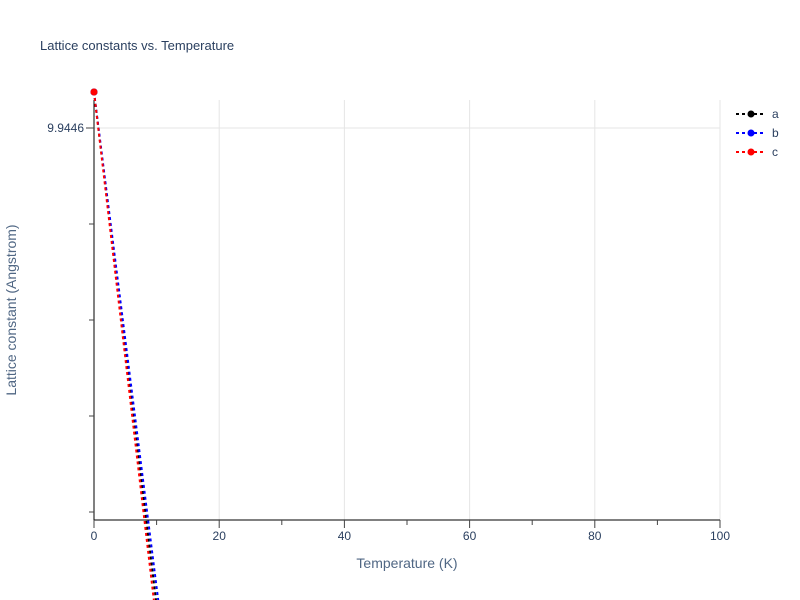 The height and width of the screenshot is (600, 800). Describe the element at coordinates (137, 45) in the screenshot. I see `chart-title: Lattice constants vs. Temperature` at that location.